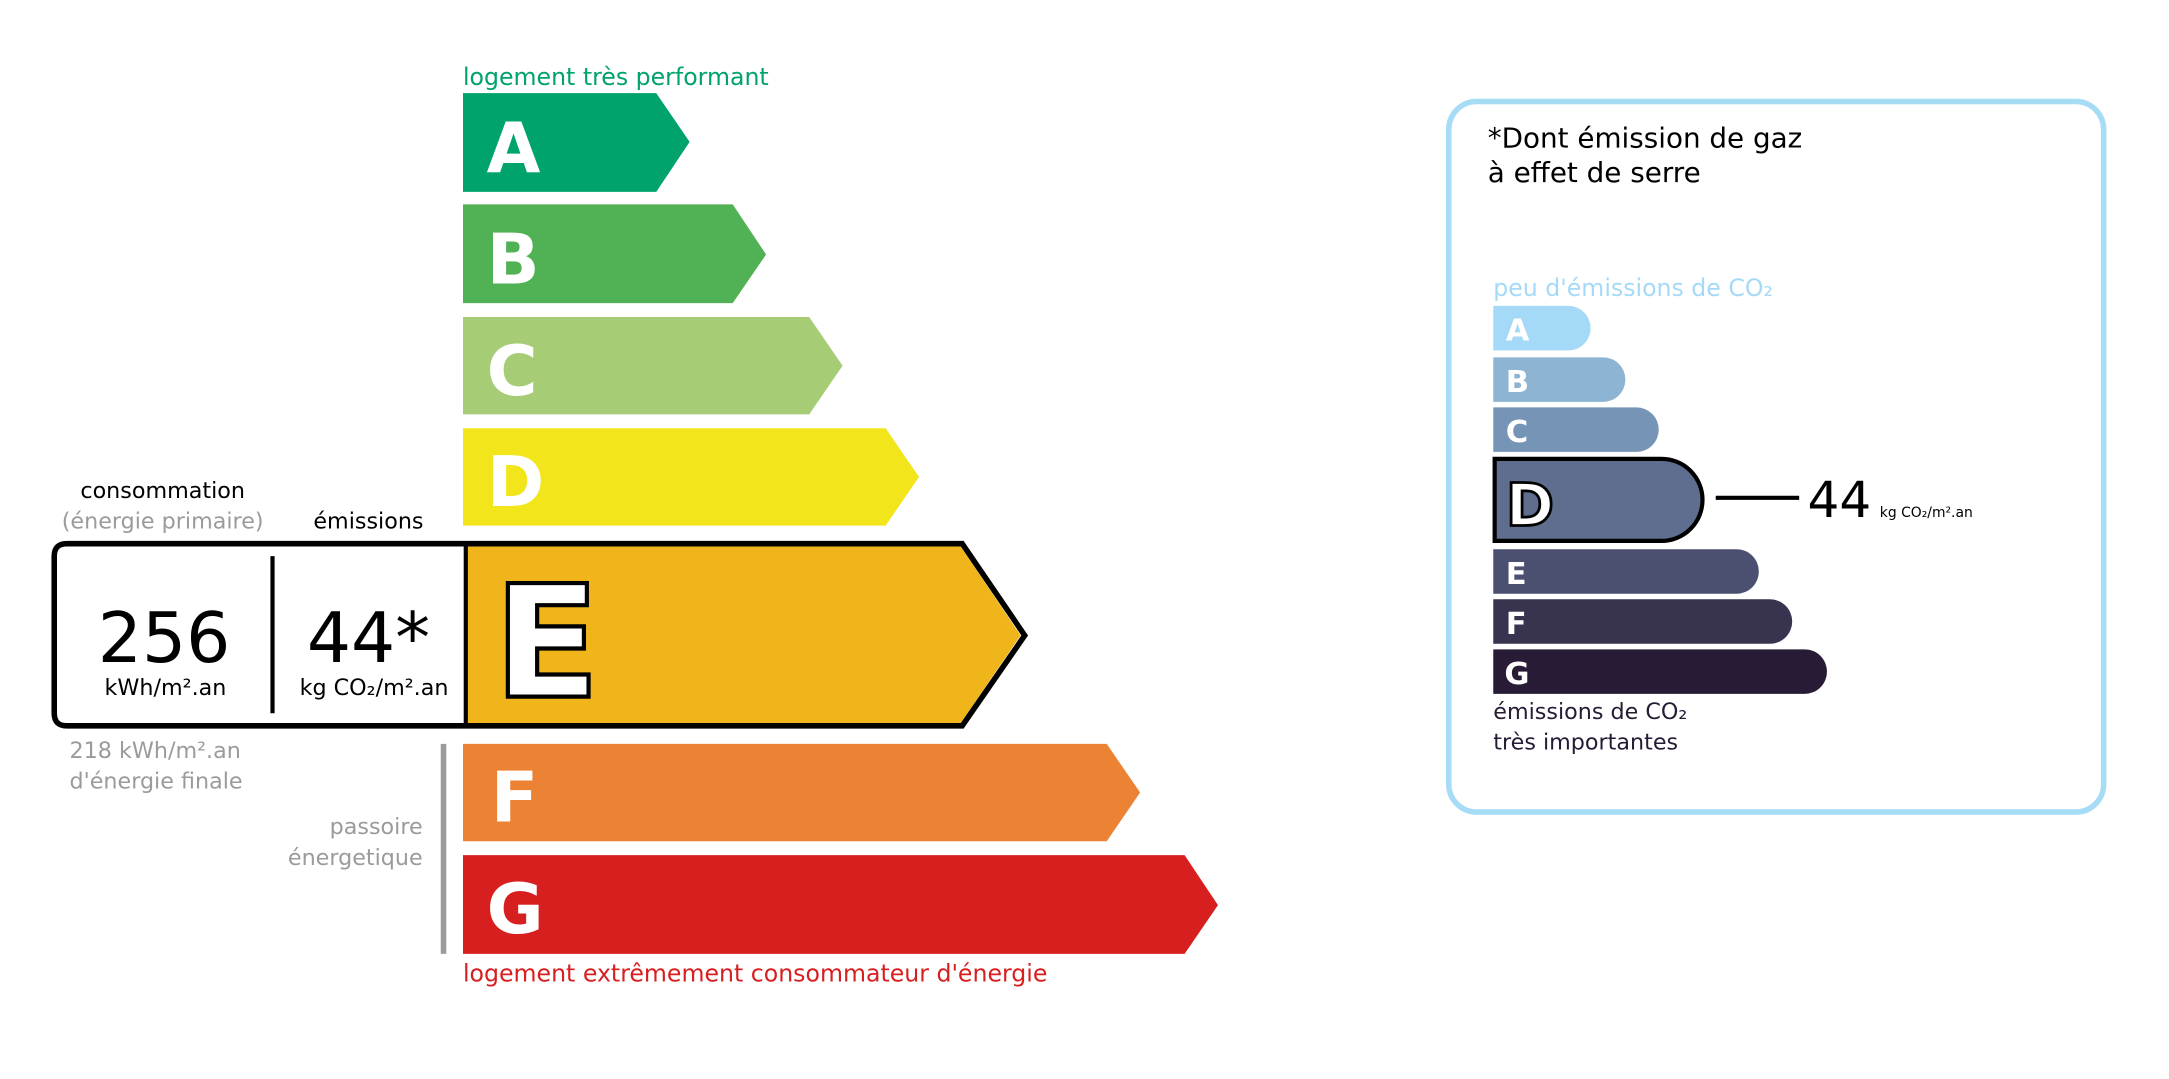  I want to click on ghg-class-f: F, so click(1643, 621).